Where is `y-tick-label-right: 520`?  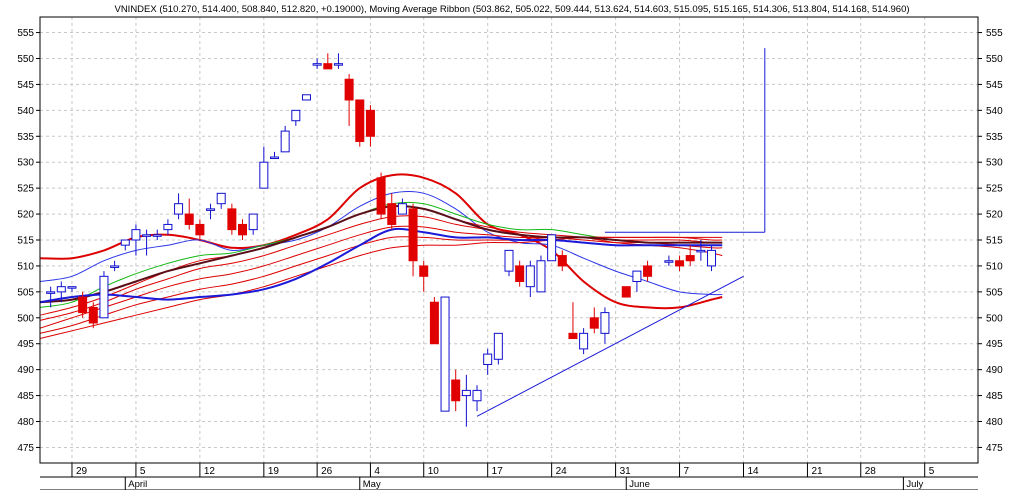 y-tick-label-right: 520 is located at coordinates (994, 215).